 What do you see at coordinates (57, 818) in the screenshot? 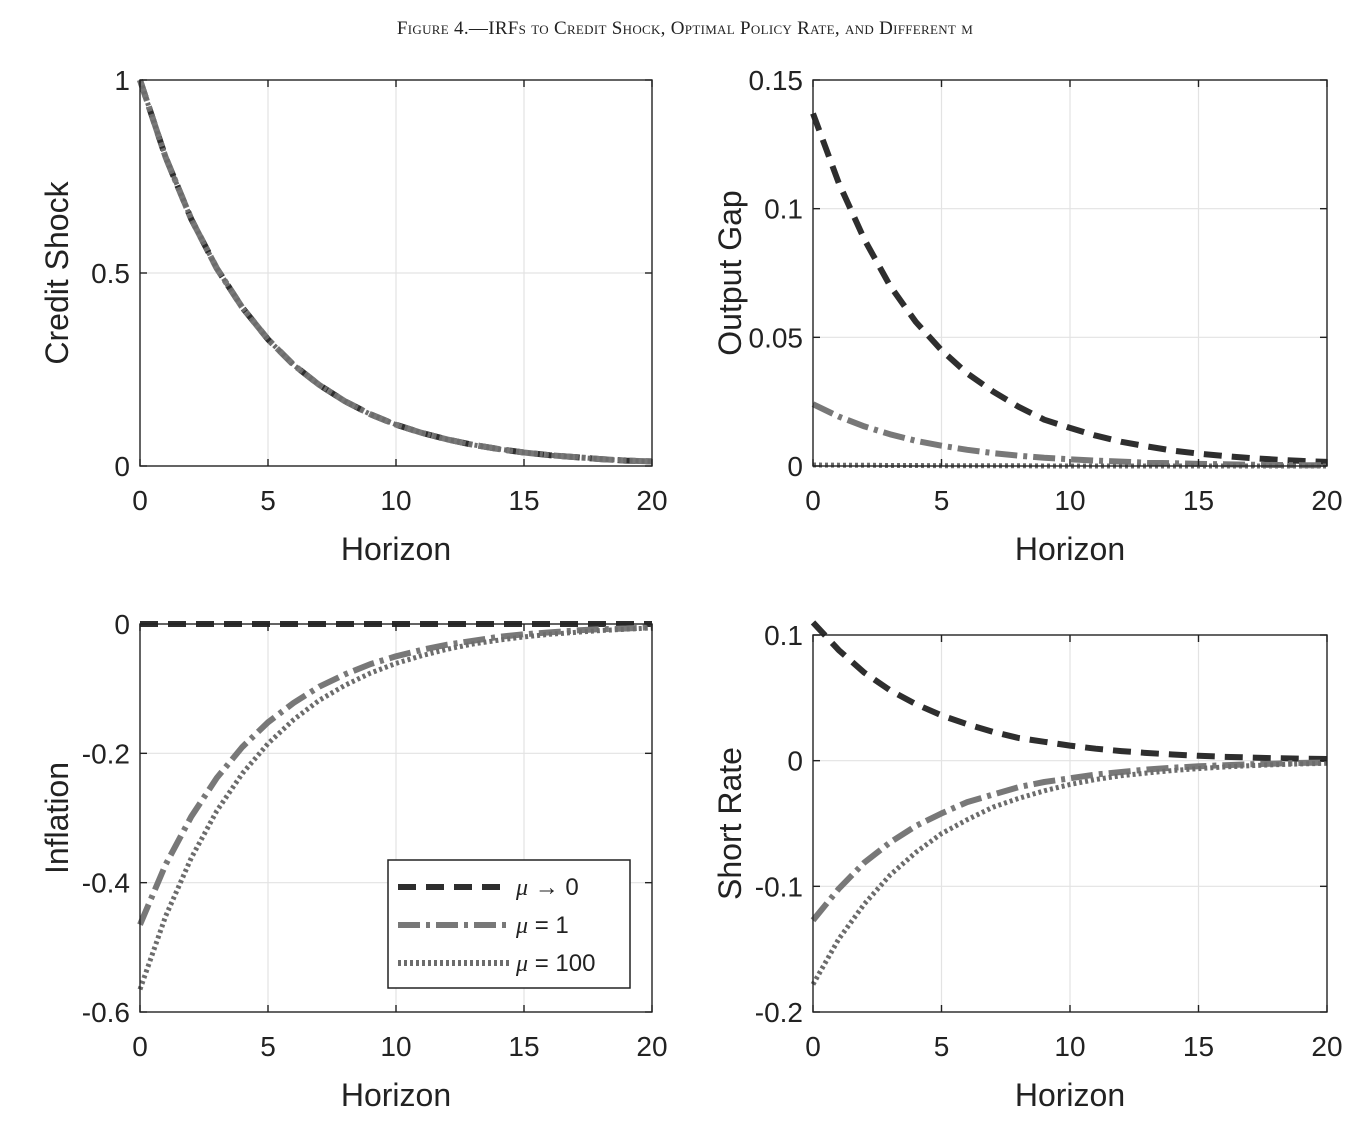
I see `y-axis-label: Inflation` at bounding box center [57, 818].